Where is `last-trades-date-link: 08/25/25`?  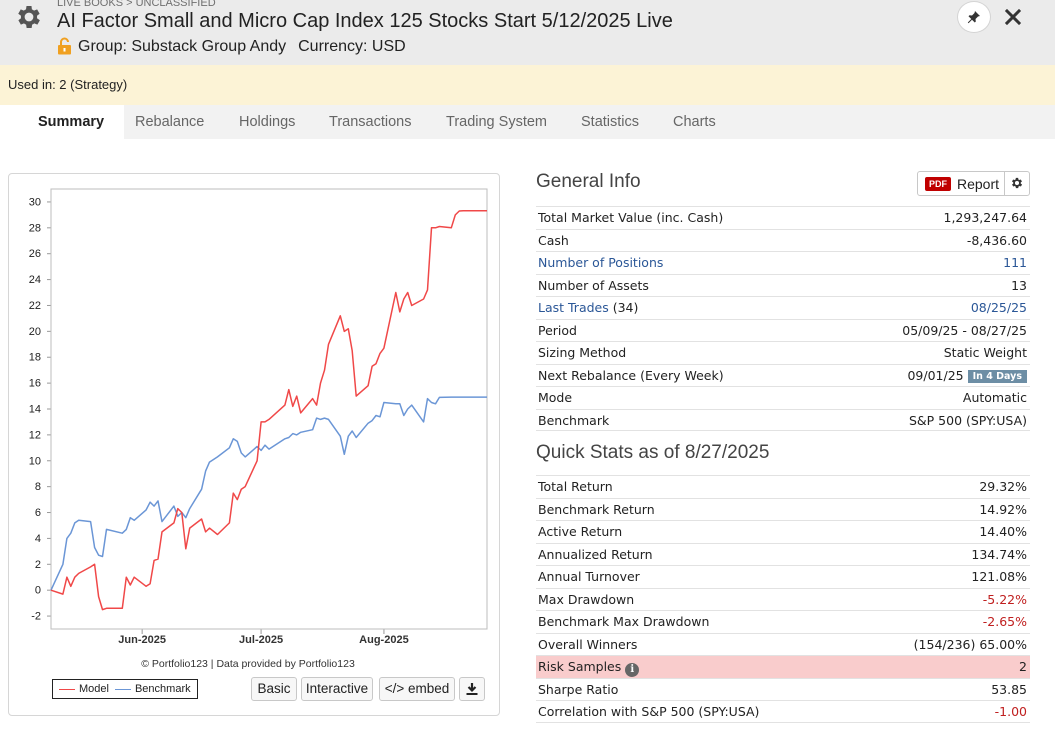 last-trades-date-link: 08/25/25 is located at coordinates (998, 307).